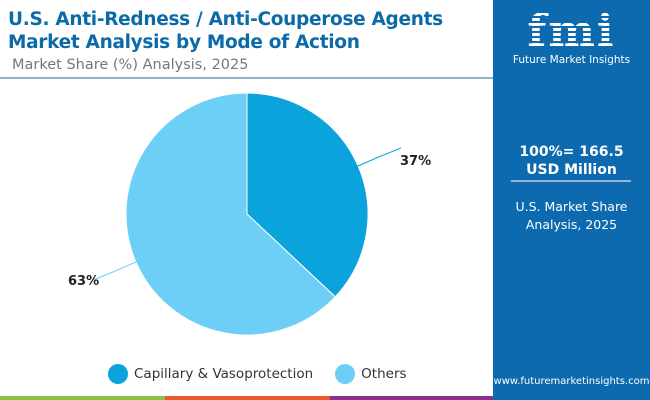 Image resolution: width=650 pixels, height=400 pixels. Describe the element at coordinates (571, 181) in the screenshot. I see `panel-divider` at that location.